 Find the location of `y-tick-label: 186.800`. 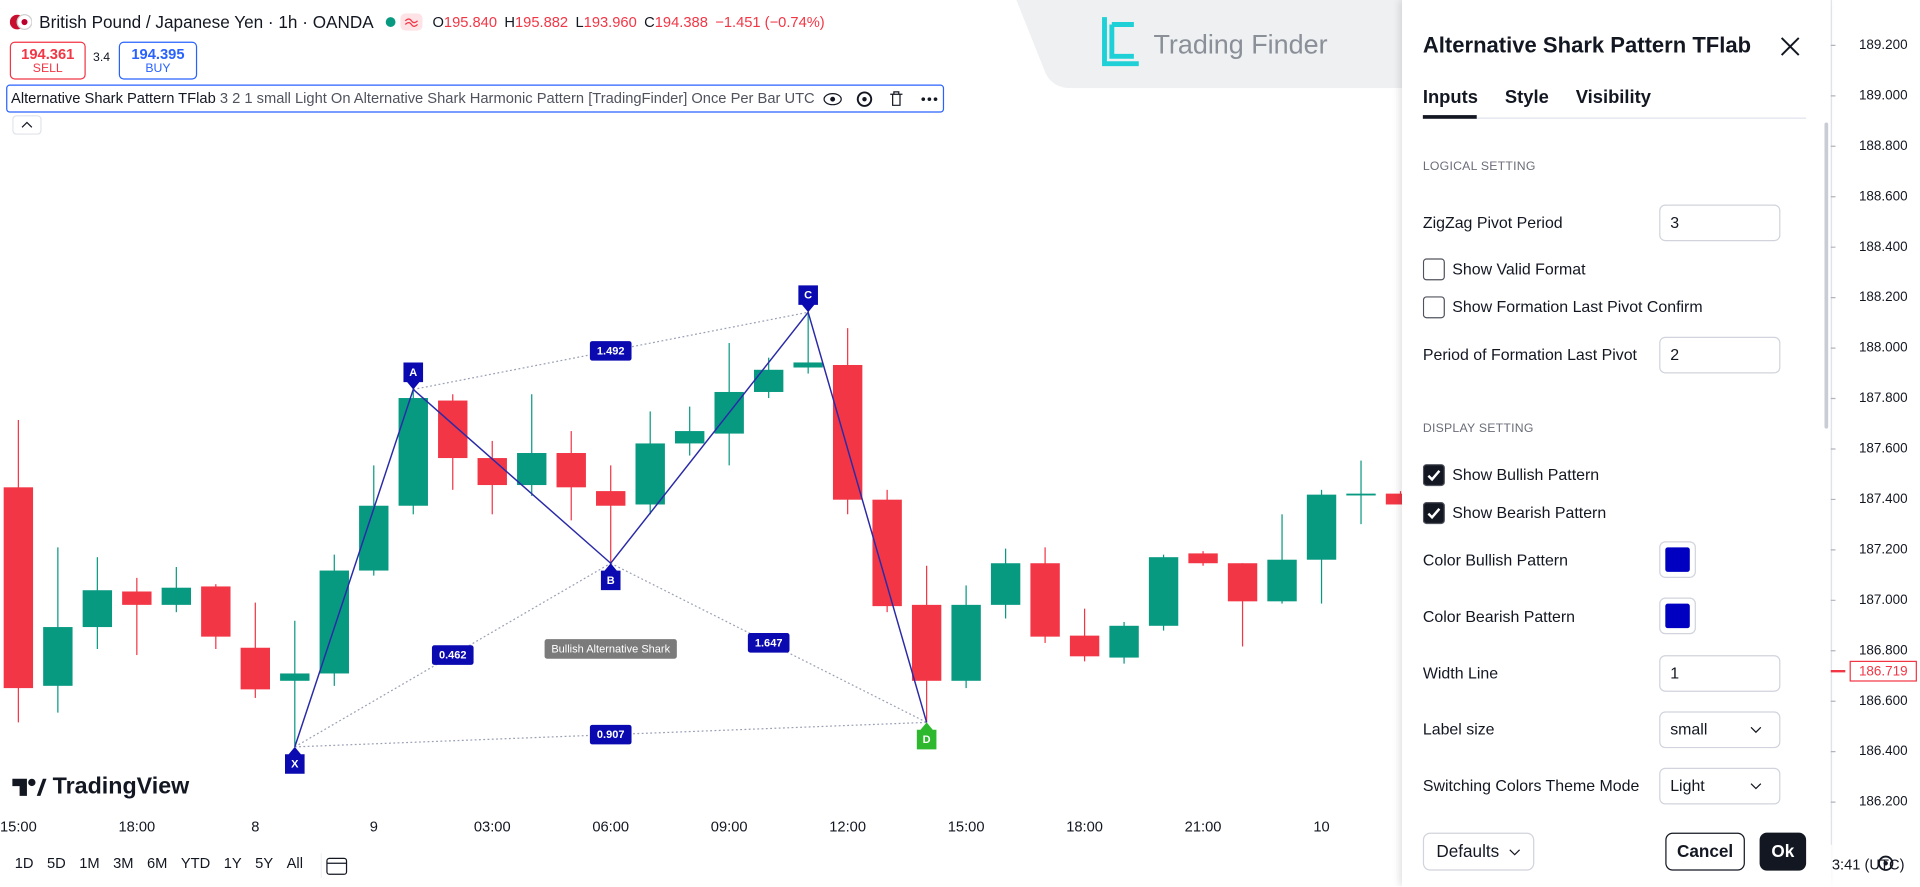

y-tick-label: 186.800 is located at coordinates (1883, 649).